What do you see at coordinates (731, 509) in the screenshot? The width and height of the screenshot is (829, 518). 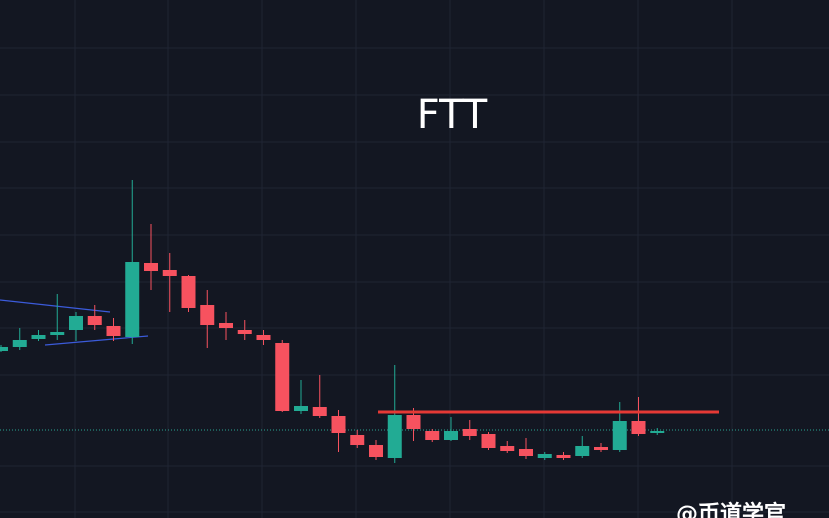 I see `watermark: @币道学官` at bounding box center [731, 509].